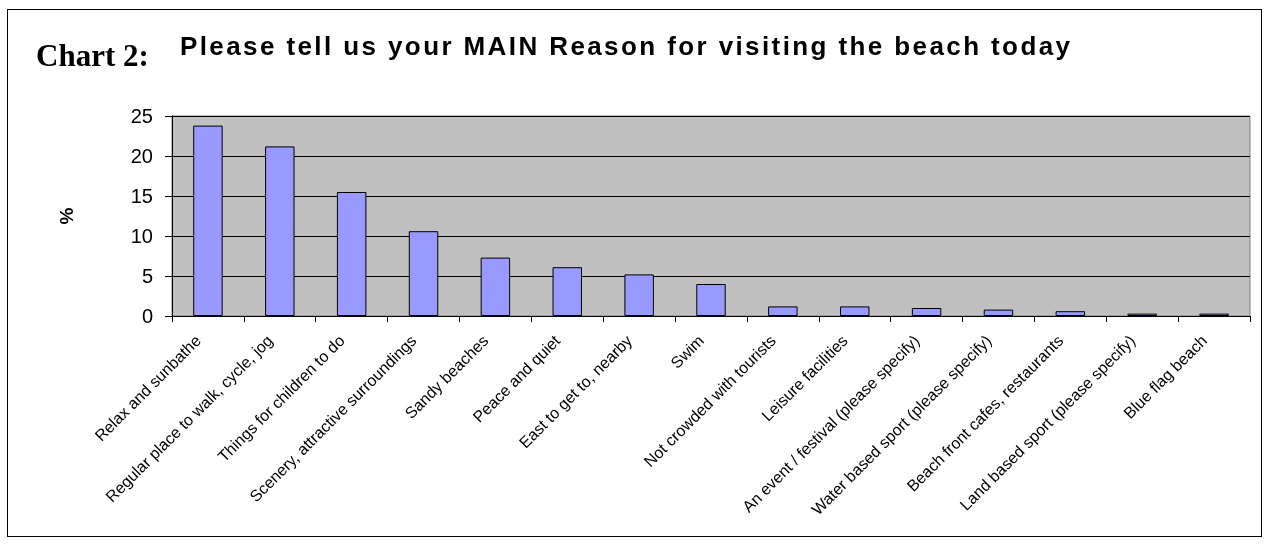 Image resolution: width=1271 pixels, height=549 pixels. Describe the element at coordinates (141, 116) in the screenshot. I see `y-tick-label: 25` at that location.